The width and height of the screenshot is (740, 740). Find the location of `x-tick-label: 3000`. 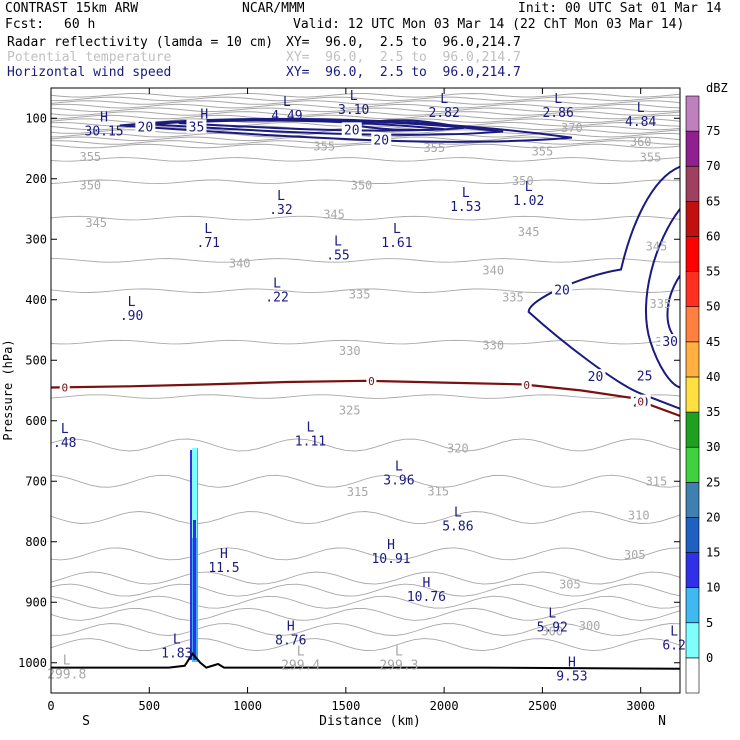

x-tick-label: 3000 is located at coordinates (640, 706).